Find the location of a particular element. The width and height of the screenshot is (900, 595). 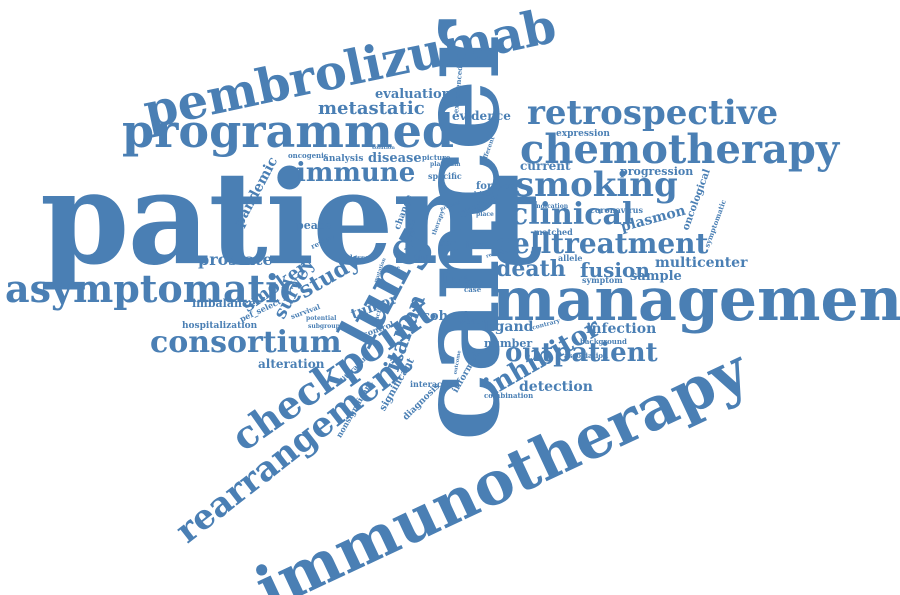

word-metastatic: metastatic is located at coordinates (371, 108).